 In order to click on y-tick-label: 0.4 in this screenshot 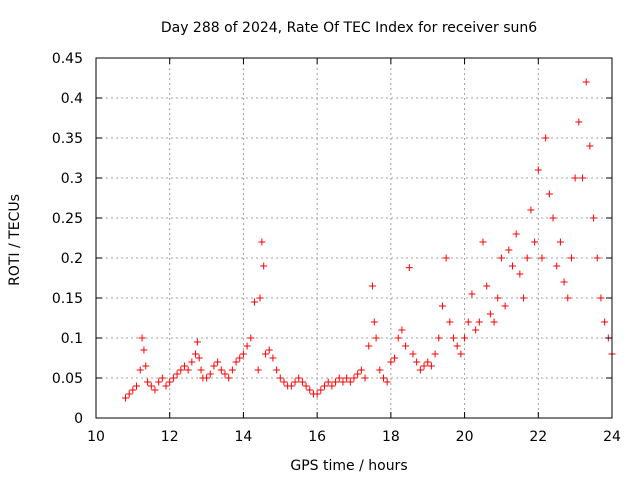, I will do `click(72, 99)`.